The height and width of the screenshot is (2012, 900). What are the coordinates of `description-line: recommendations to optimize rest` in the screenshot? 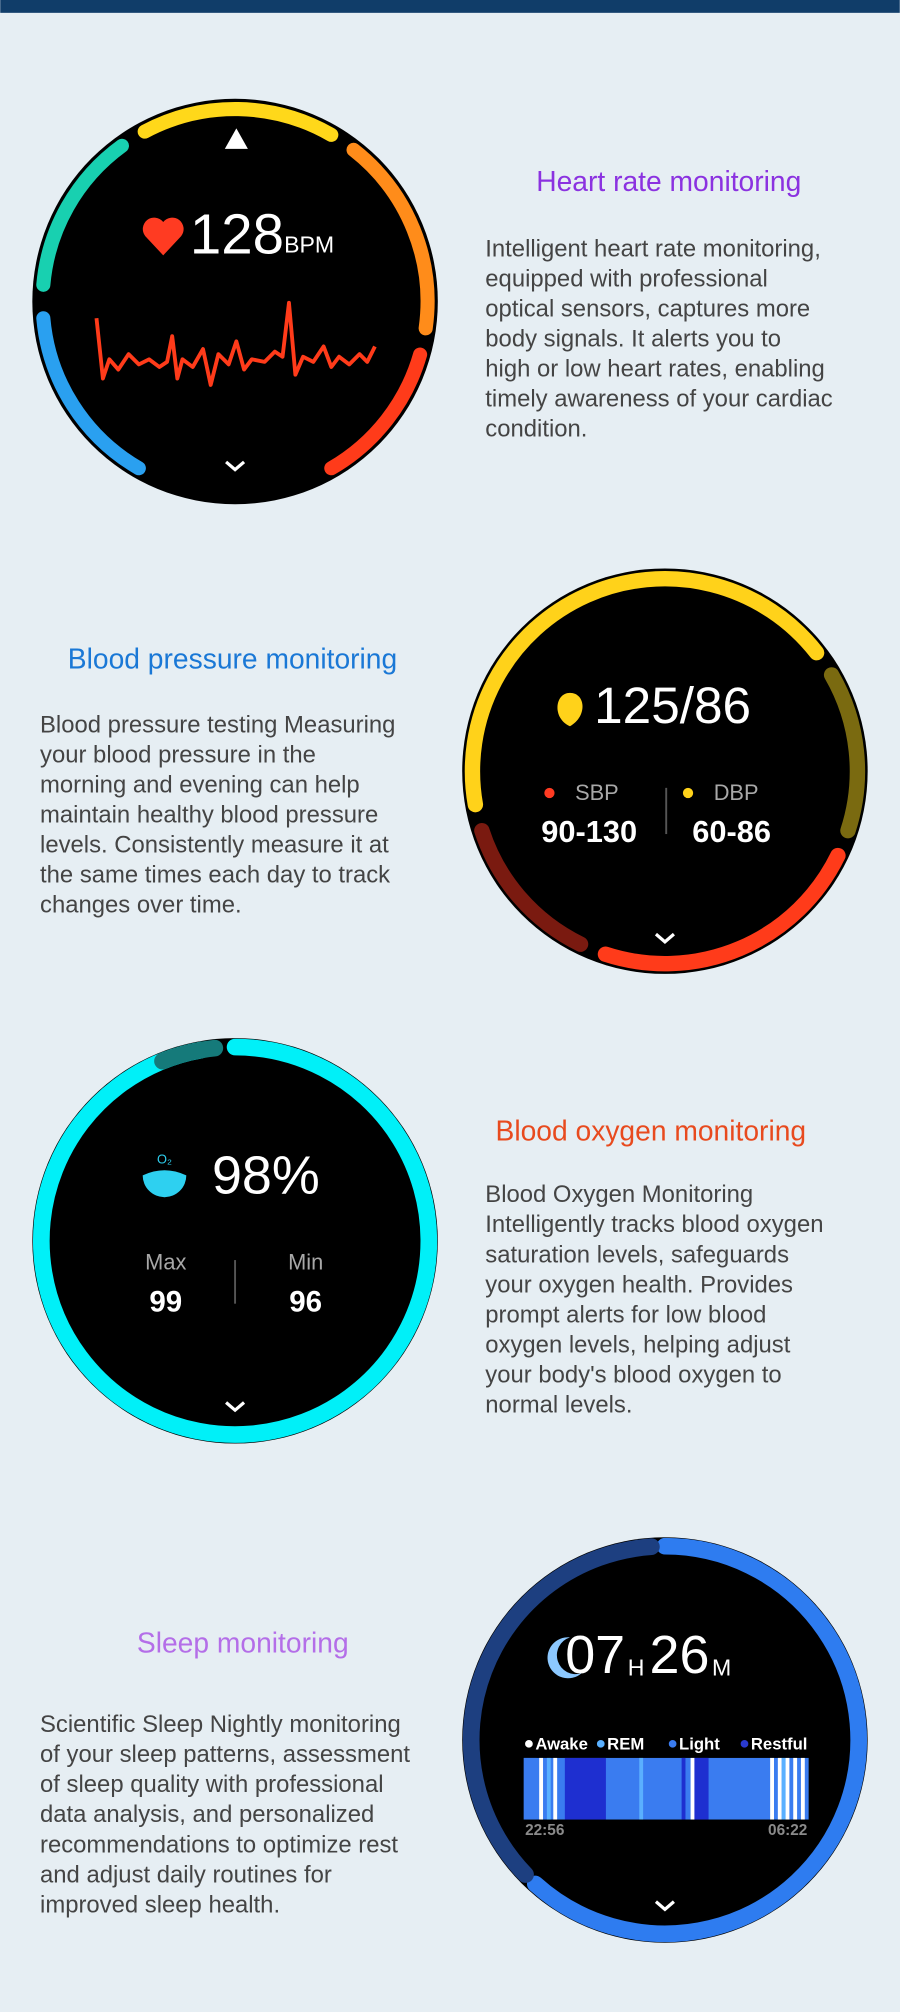 It's located at (219, 1844).